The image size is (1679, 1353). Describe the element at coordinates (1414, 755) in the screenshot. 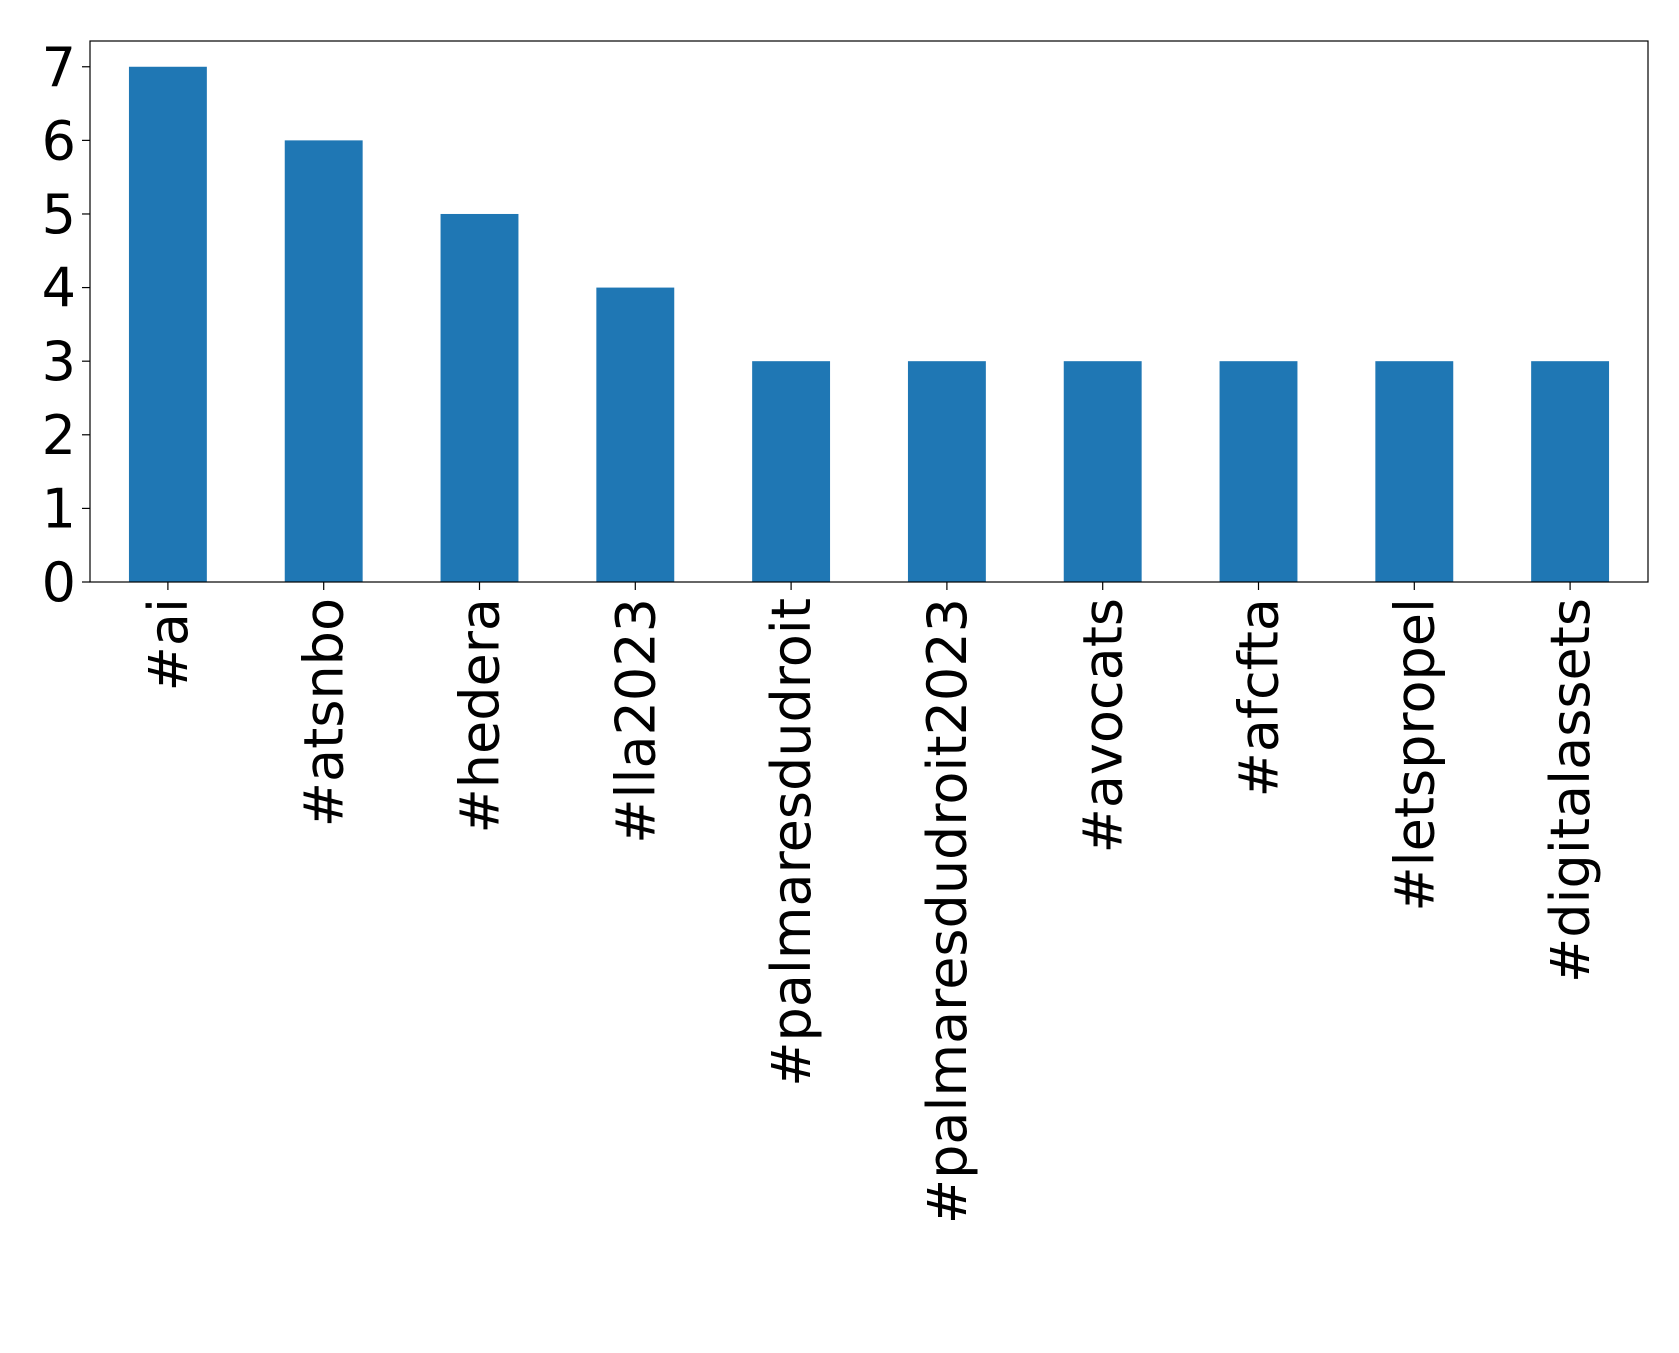

I see `x-tick-label: #letspropel` at that location.